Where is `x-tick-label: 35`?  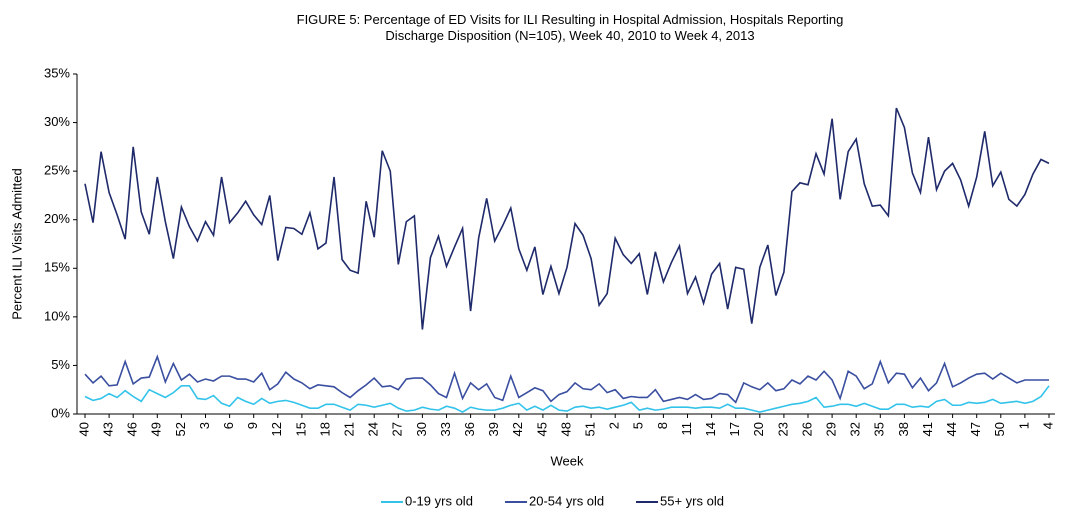
x-tick-label: 35 is located at coordinates (879, 429).